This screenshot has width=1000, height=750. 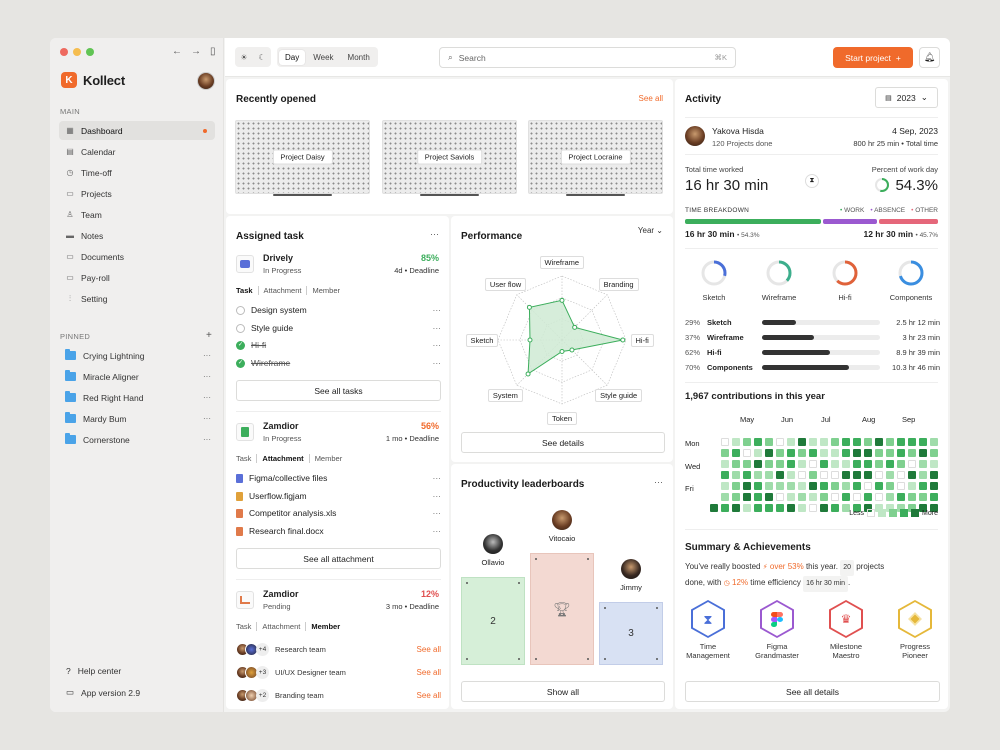 What do you see at coordinates (64, 52) in the screenshot?
I see `close-window-button` at bounding box center [64, 52].